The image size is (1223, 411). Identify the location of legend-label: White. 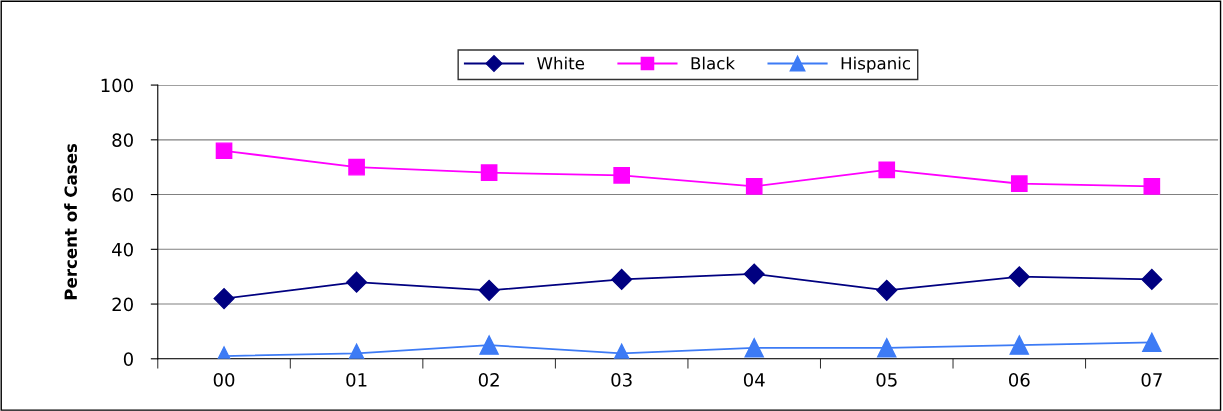
(561, 63).